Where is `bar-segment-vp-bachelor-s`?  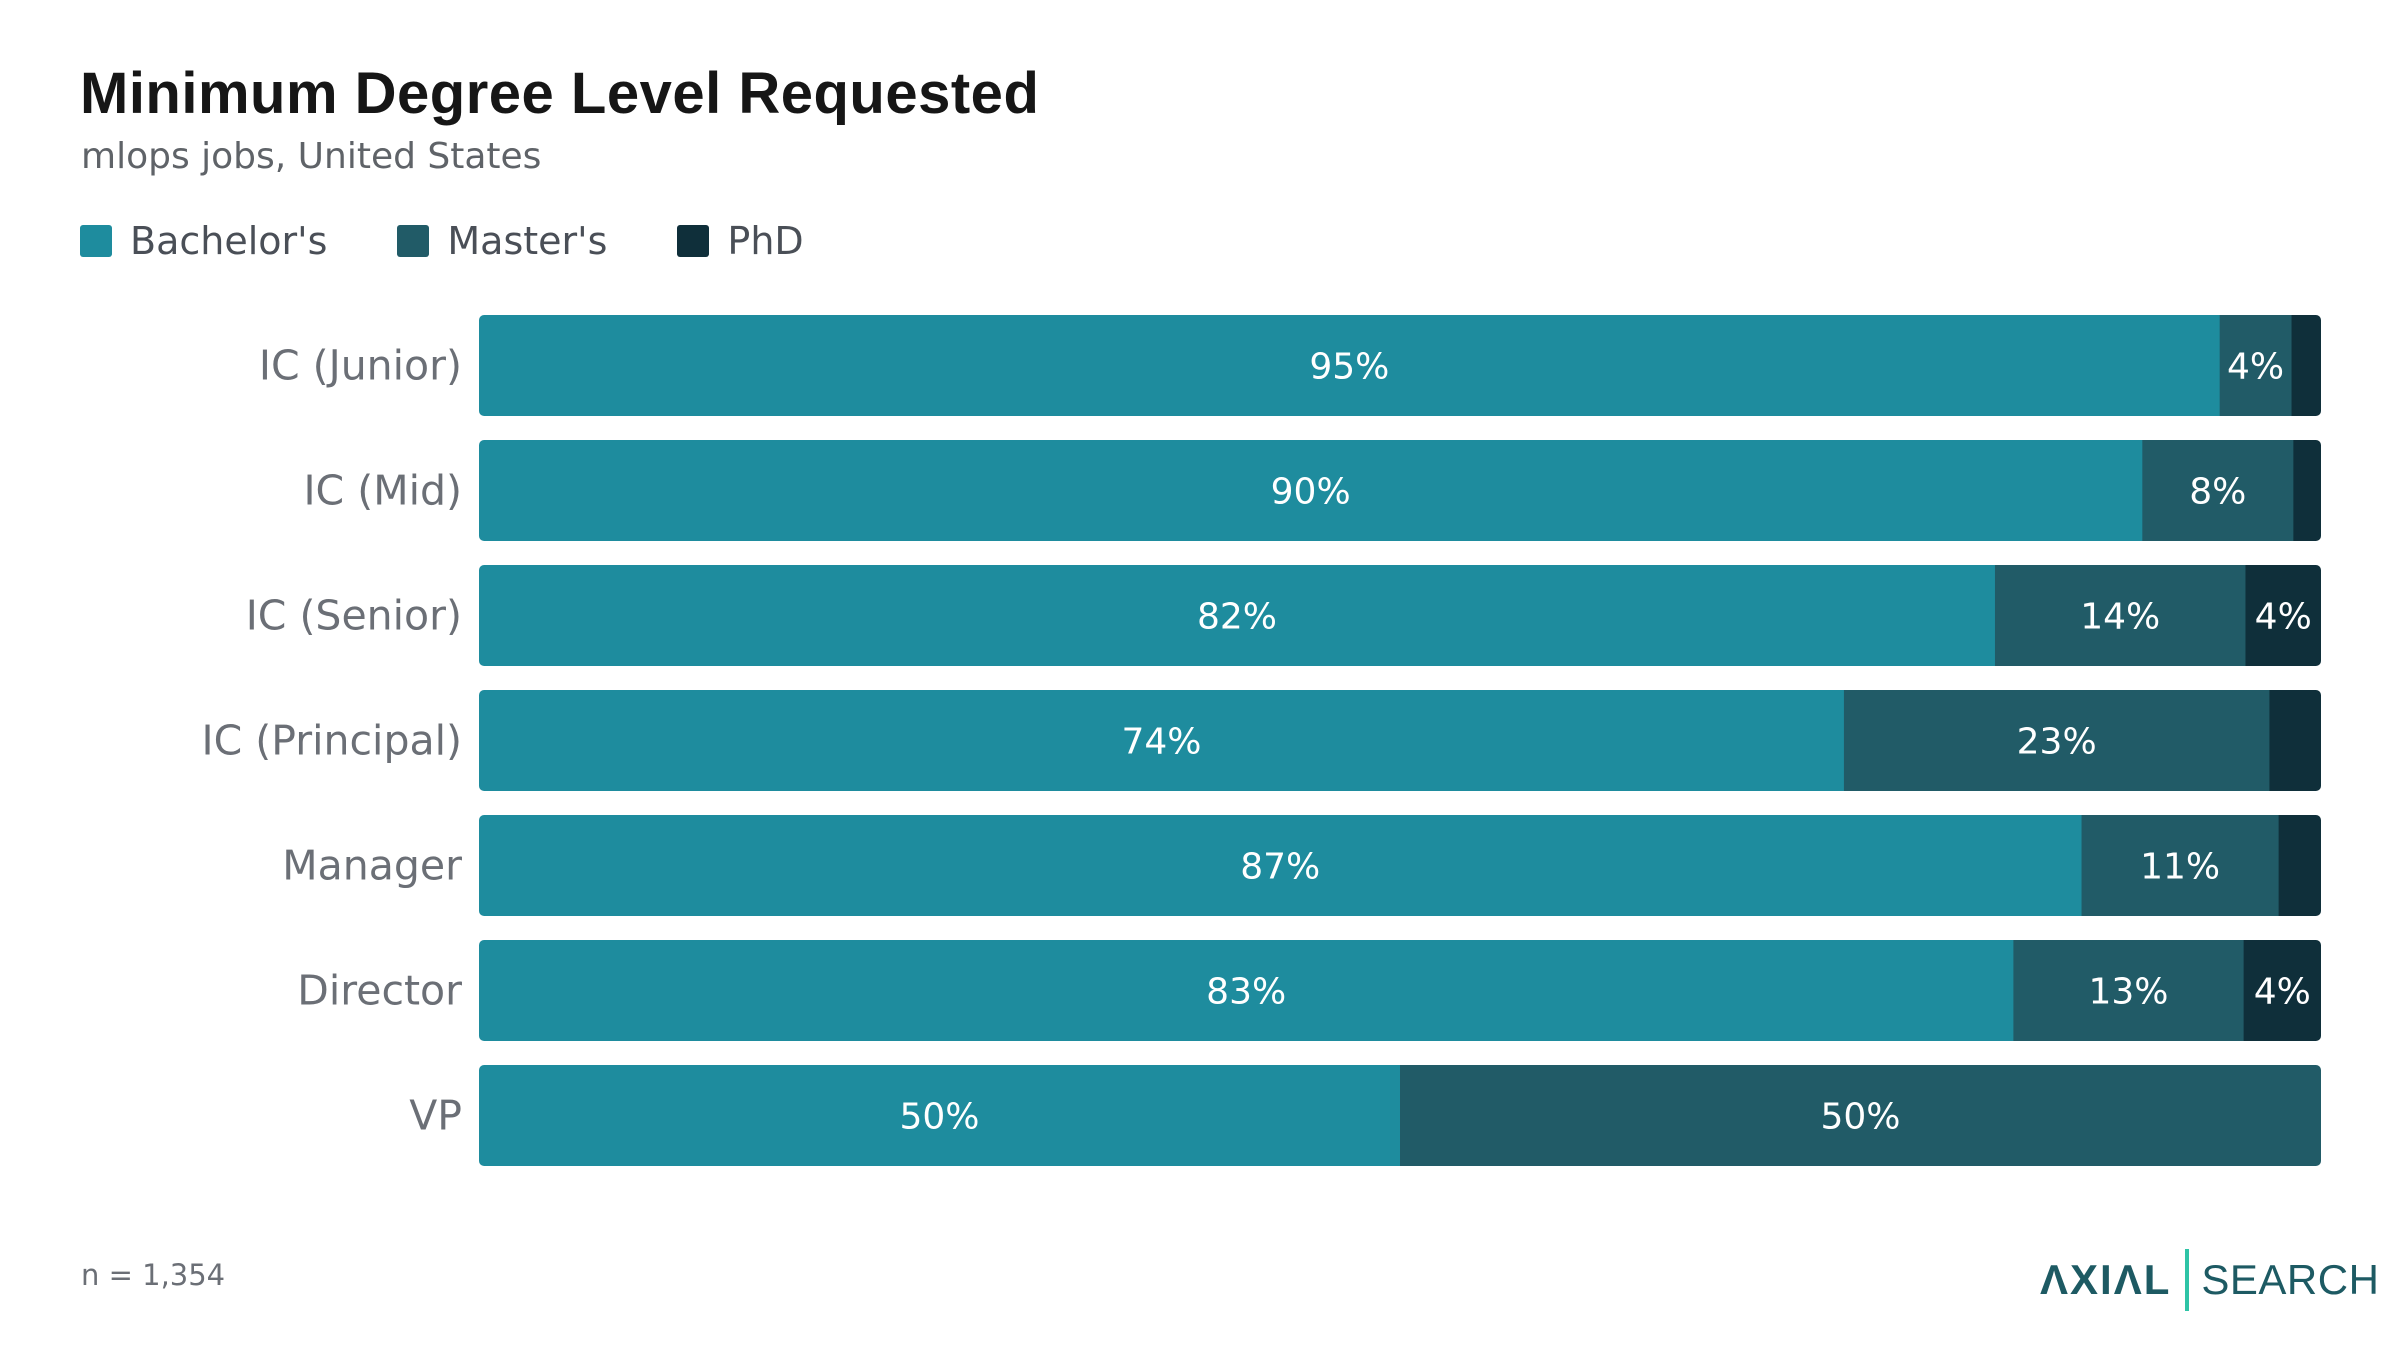 bar-segment-vp-bachelor-s is located at coordinates (940, 1115).